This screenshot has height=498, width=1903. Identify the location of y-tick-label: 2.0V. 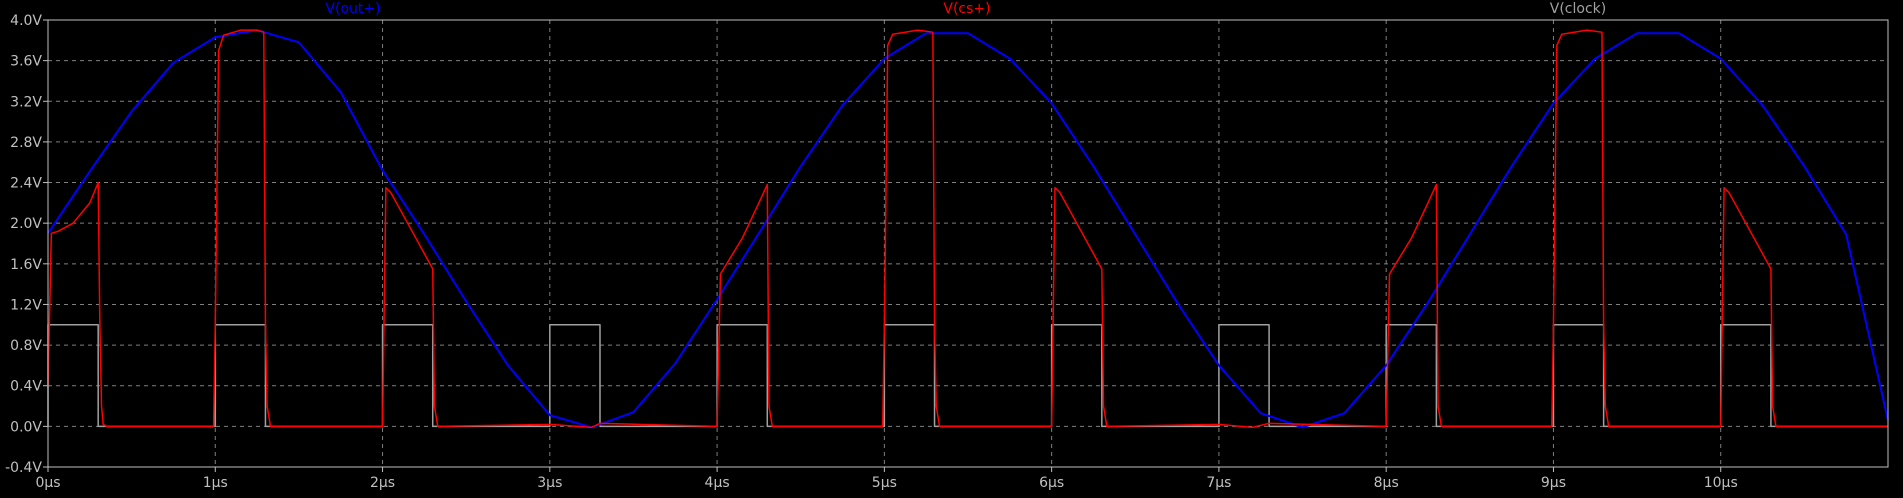
(26, 224).